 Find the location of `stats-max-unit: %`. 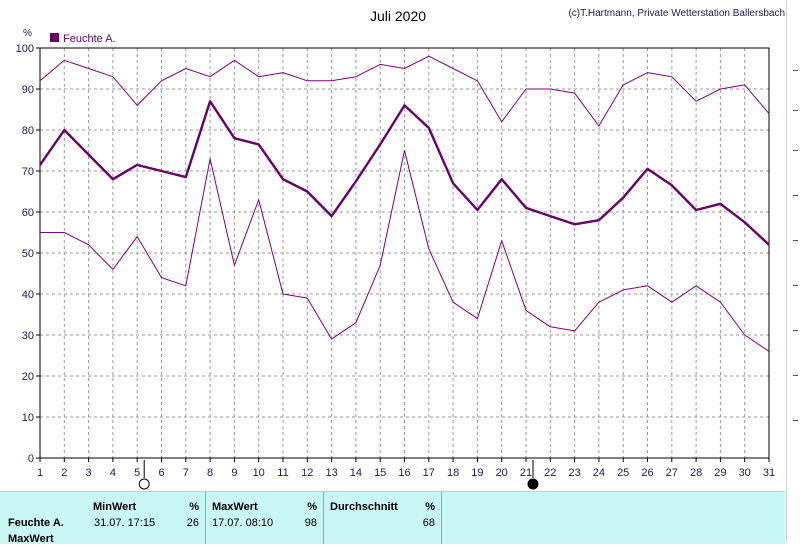

stats-max-unit: % is located at coordinates (312, 507).